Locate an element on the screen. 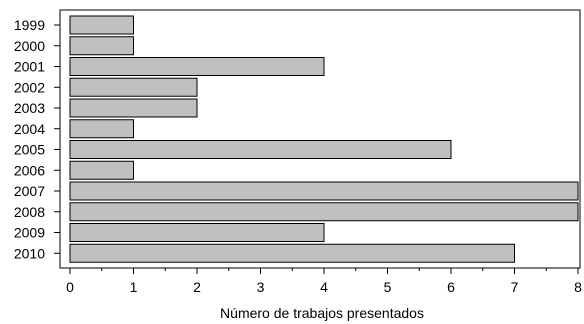  x-tick-label-1: 1 is located at coordinates (134, 287).